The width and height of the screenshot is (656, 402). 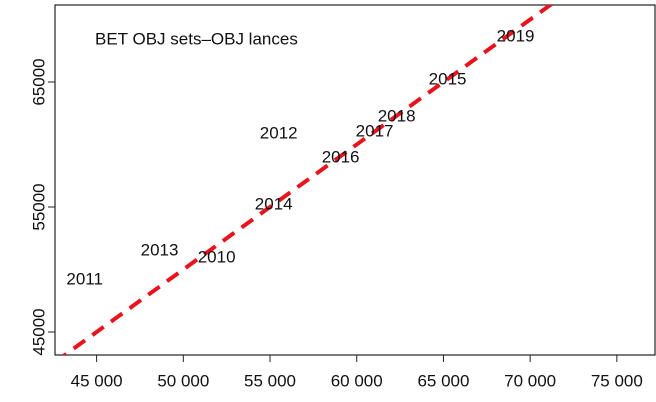 I want to click on point-label: 2014, so click(x=274, y=203).